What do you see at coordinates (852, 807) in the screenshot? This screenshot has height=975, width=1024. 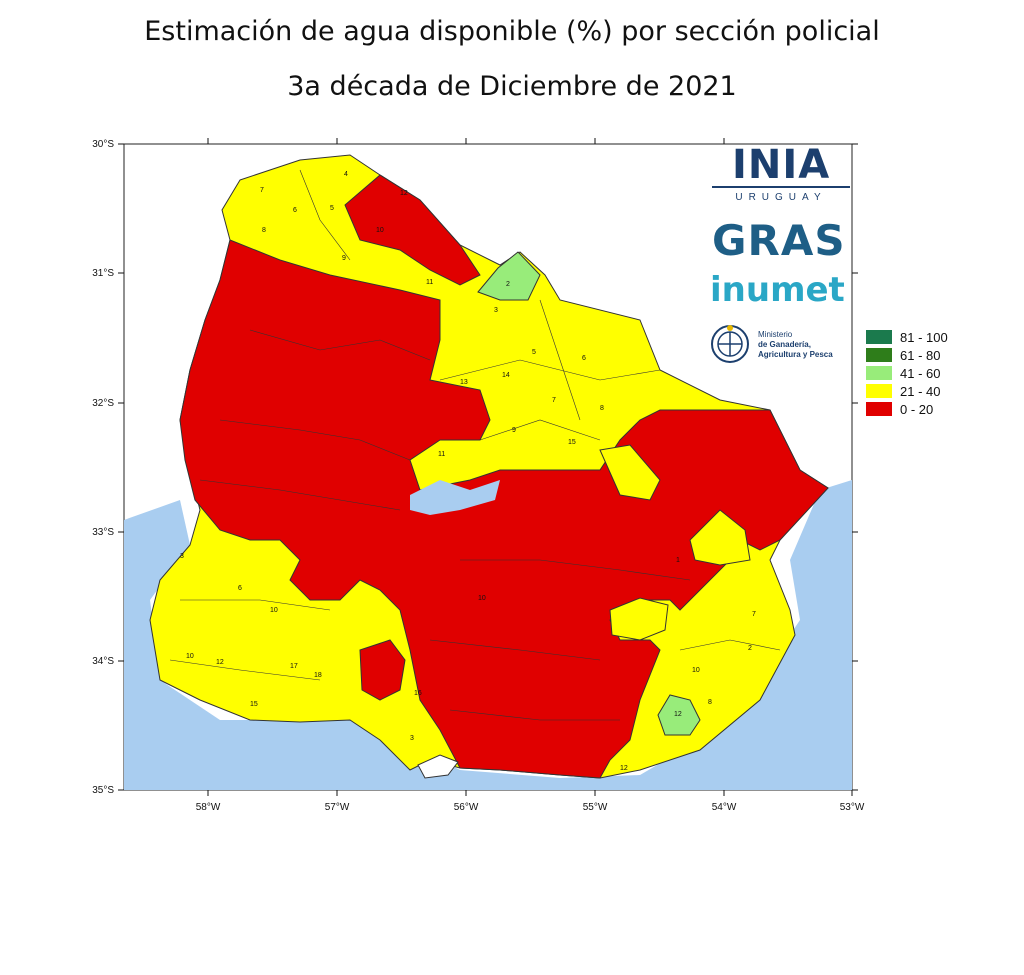 I see `longitude-label: 53°W` at bounding box center [852, 807].